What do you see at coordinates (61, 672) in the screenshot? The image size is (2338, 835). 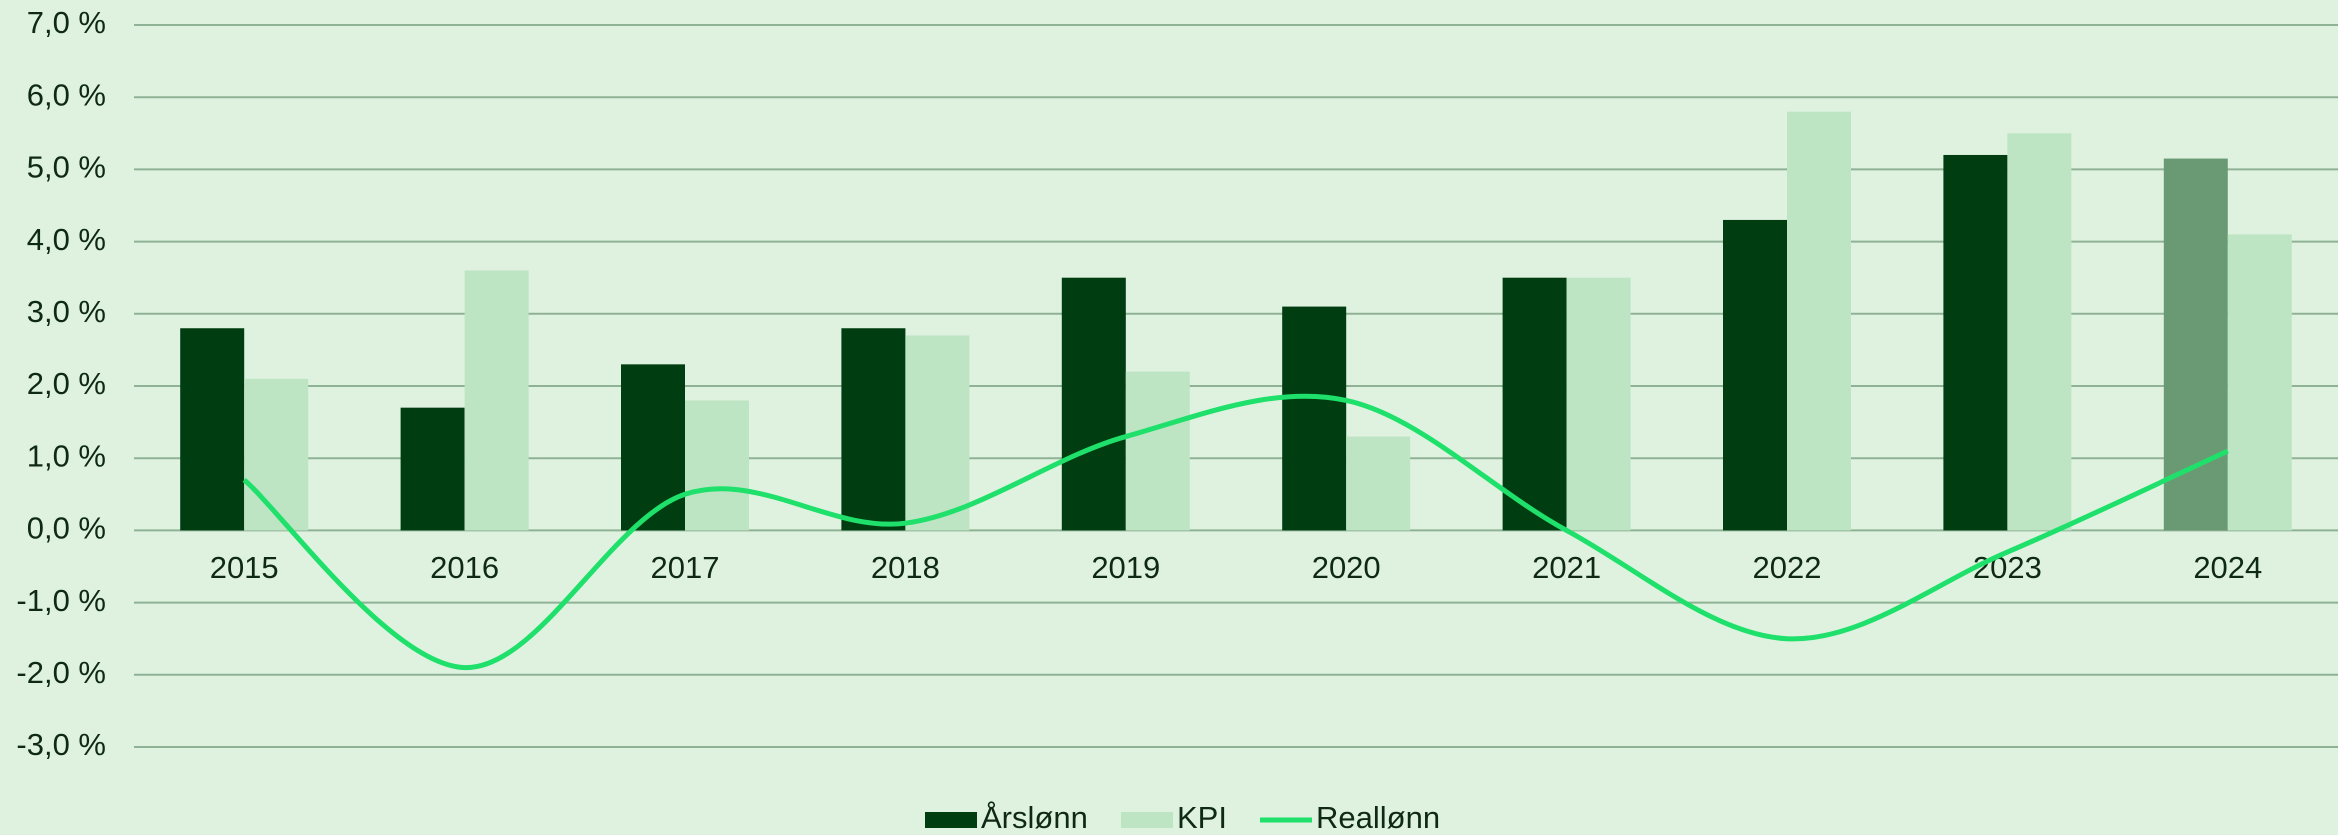 I see `y-tick-label: -2,0 %` at bounding box center [61, 672].